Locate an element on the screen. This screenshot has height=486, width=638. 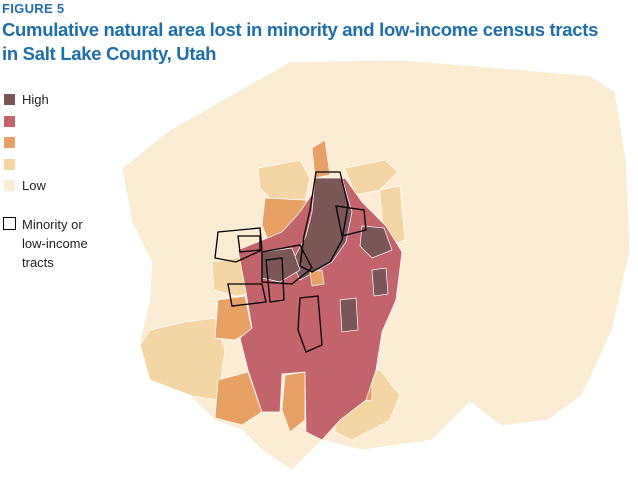
legend-item: Low is located at coordinates (53, 186).